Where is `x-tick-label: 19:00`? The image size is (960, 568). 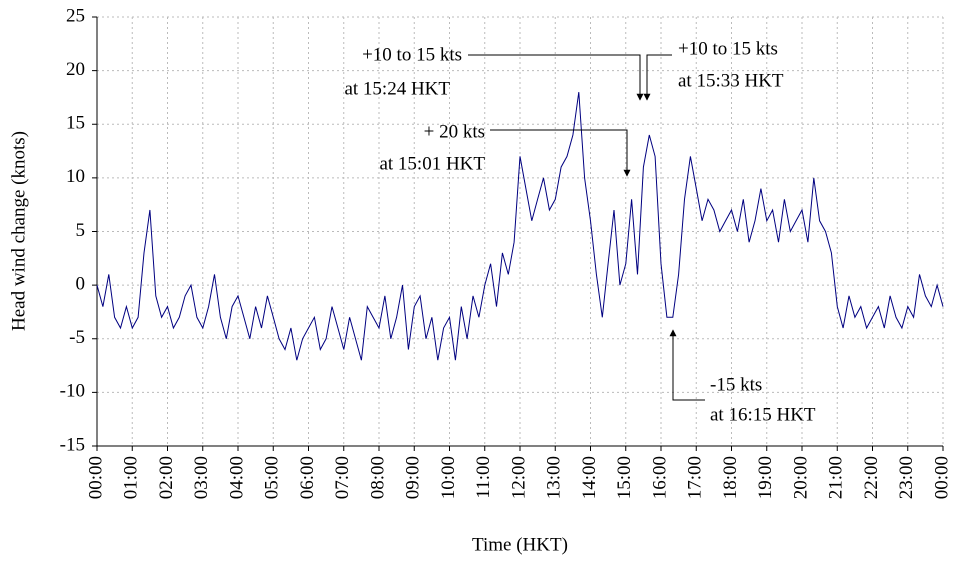 x-tick-label: 19:00 is located at coordinates (765, 477).